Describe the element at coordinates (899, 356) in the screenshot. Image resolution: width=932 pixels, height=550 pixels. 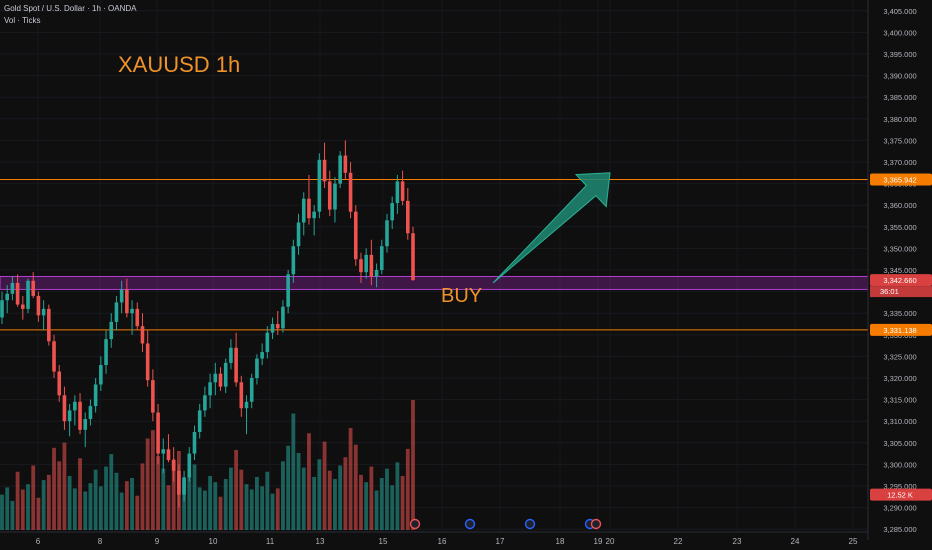
I see `price-tick-label: 3,325.000` at that location.